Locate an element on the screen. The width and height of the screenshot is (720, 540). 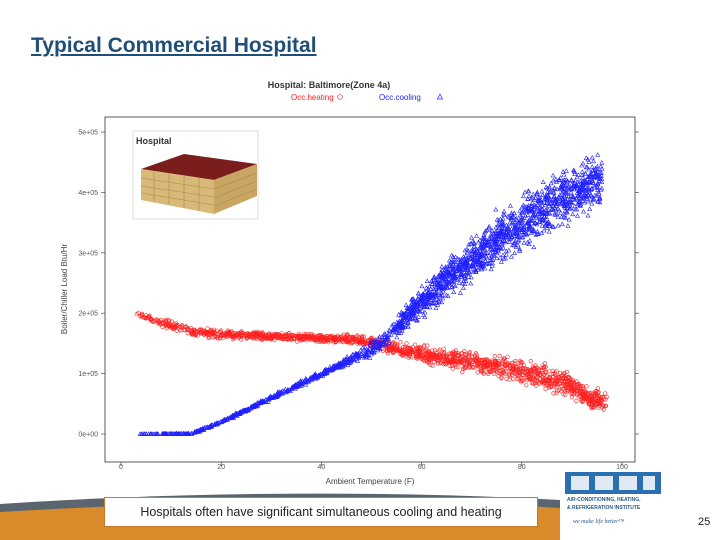
heating-series is located at coordinates (371, 361).